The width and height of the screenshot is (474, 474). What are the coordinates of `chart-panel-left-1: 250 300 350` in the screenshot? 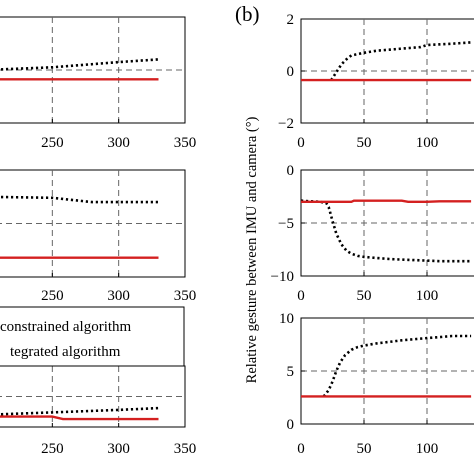 It's located at (98, 83).